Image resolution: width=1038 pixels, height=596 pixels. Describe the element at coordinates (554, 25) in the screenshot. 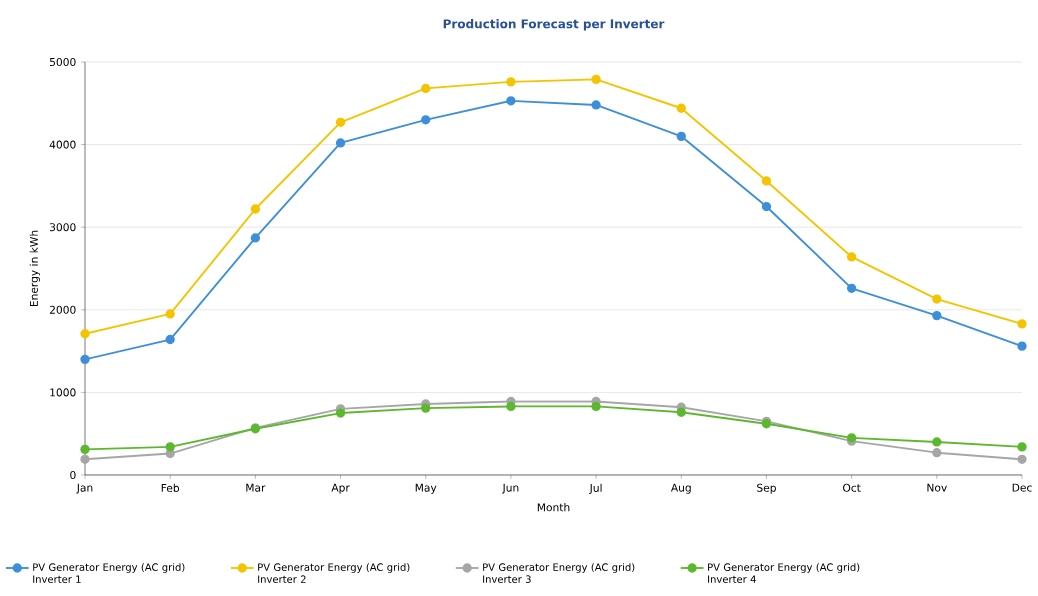

I see `chart-title: Production Forecast per Inverter` at that location.